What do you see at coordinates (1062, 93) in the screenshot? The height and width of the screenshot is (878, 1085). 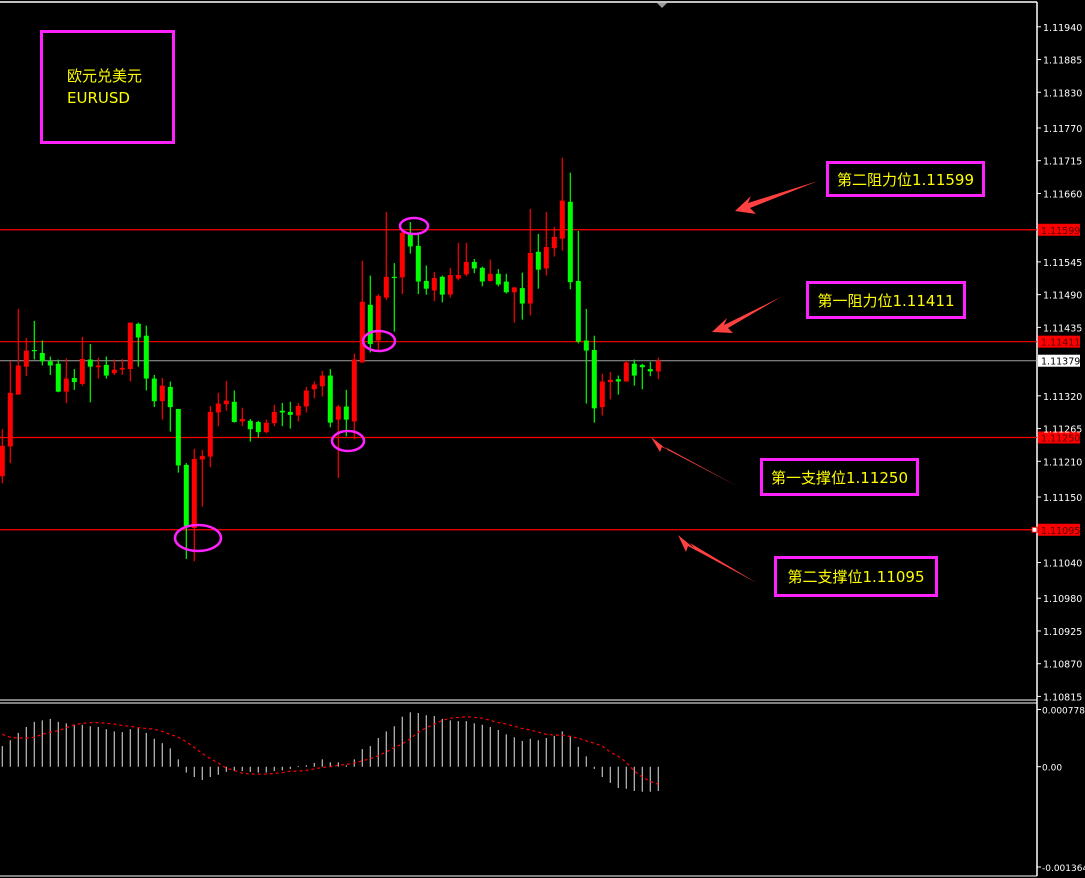 I see `y-tick-label: 1.11830` at bounding box center [1062, 93].